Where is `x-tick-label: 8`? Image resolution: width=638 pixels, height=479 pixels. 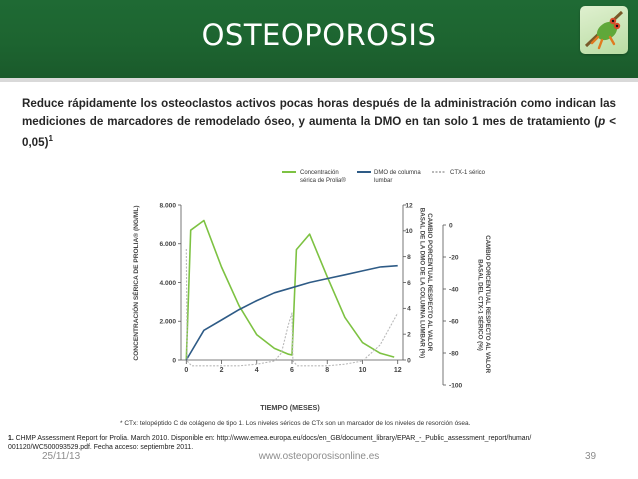 x-tick-label: 8 is located at coordinates (327, 370).